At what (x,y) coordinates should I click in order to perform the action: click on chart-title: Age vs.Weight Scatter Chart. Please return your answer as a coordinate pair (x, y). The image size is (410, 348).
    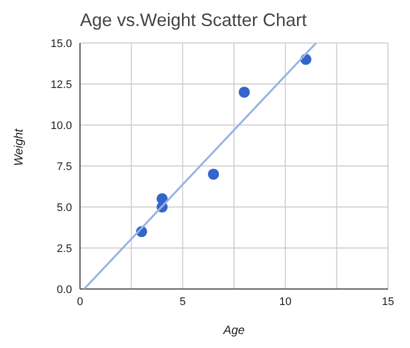
    Looking at the image, I should click on (193, 20).